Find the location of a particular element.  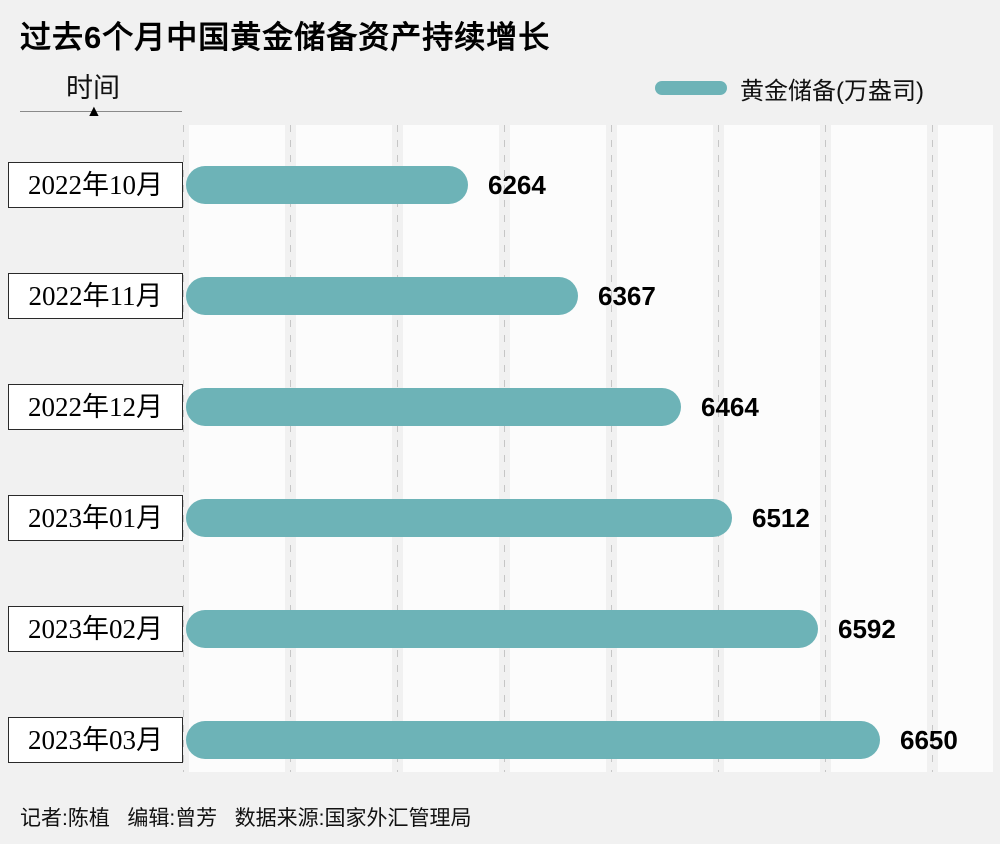

bar-row: 2023年01月 6512 is located at coordinates (500, 518).